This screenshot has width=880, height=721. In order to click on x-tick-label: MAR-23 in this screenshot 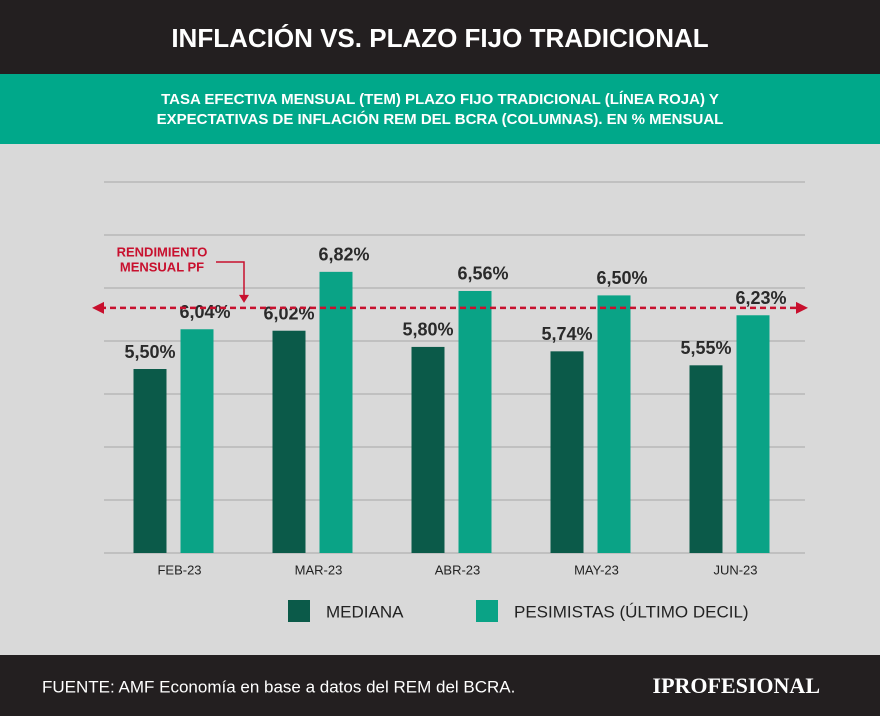, I will do `click(319, 569)`.